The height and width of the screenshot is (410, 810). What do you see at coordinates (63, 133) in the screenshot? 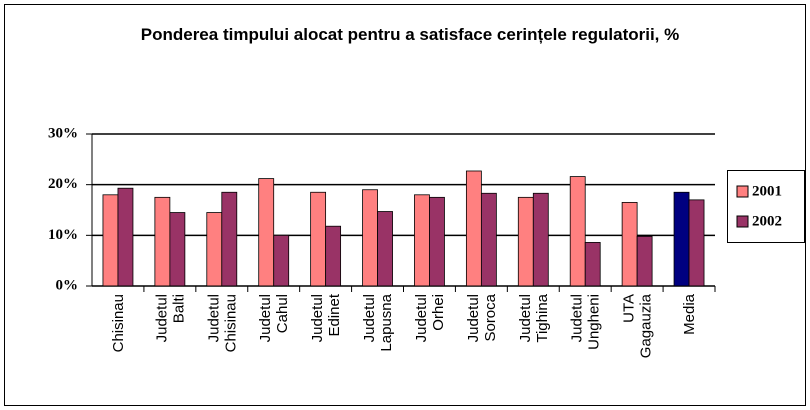
I see `y-tick-label: 30%` at bounding box center [63, 133].